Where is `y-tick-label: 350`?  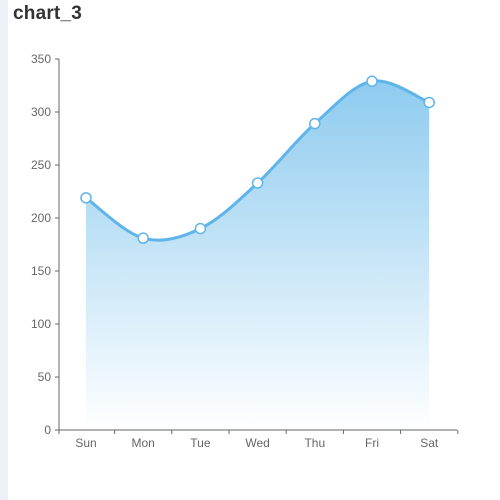 y-tick-label: 350 is located at coordinates (41, 59).